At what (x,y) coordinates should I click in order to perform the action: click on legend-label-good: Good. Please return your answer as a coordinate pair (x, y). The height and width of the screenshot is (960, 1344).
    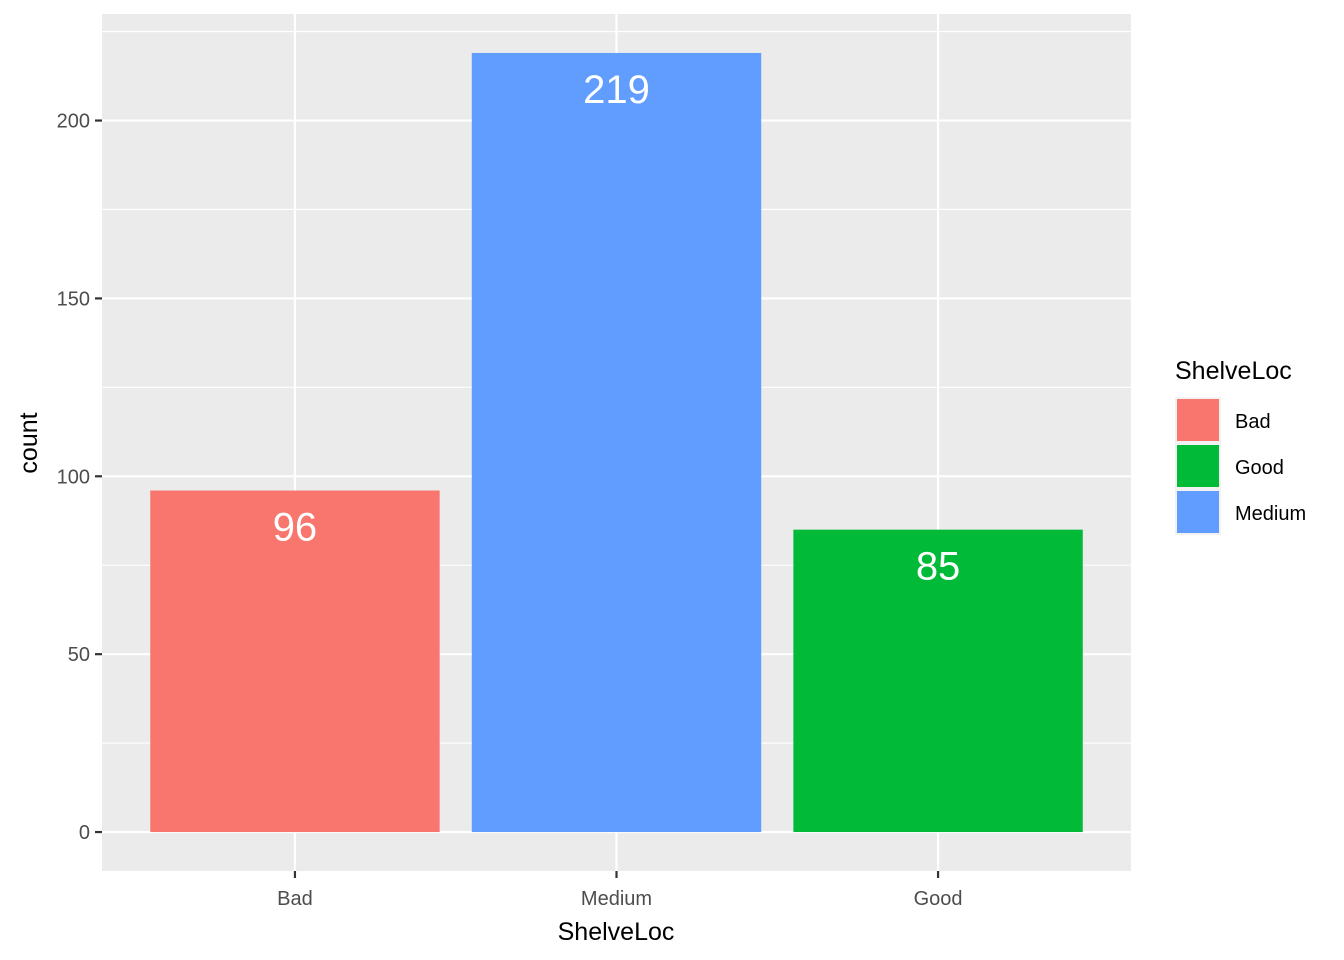
    Looking at the image, I should click on (1259, 468).